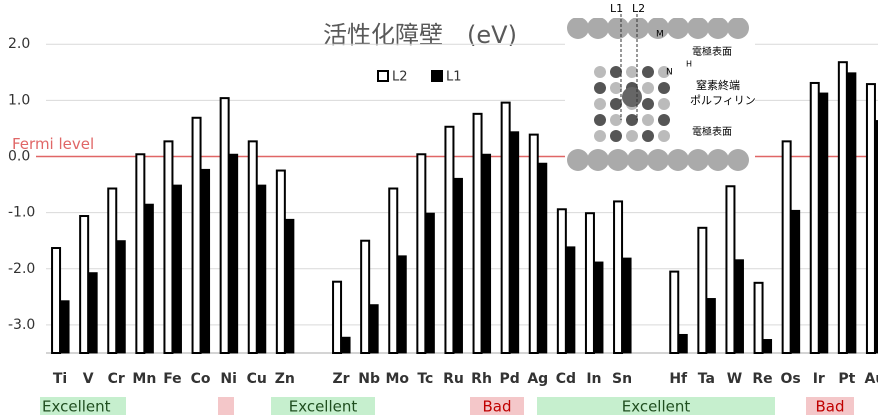 This screenshot has height=420, width=878. Describe the element at coordinates (19, 100) in the screenshot. I see `y-tick-label: 1.0` at that location.